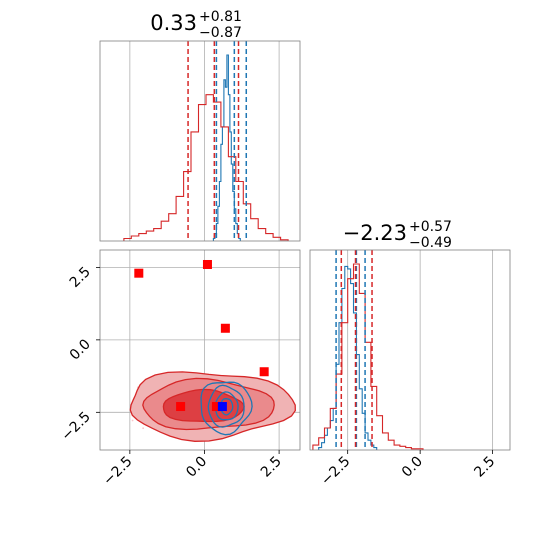 Image resolution: width=550 pixels, height=550 pixels. Describe the element at coordinates (220, 33) in the screenshot. I see `title-minus: −0.87` at that location.